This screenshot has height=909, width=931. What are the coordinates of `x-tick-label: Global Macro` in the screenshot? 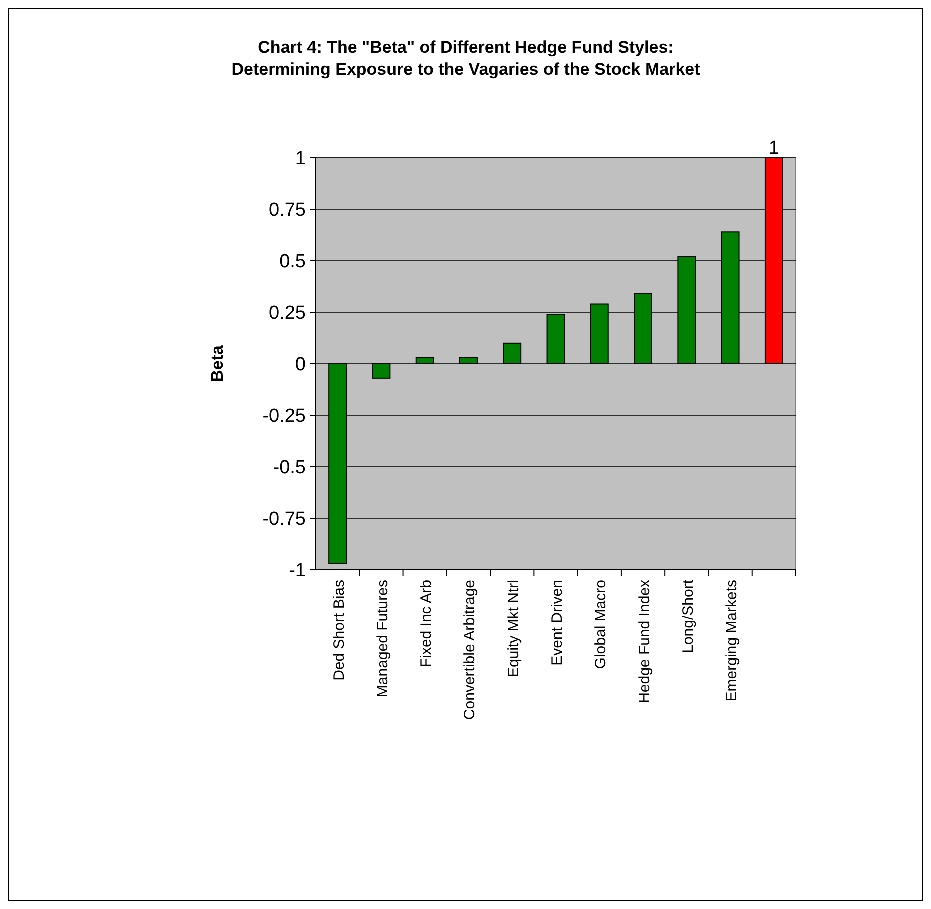 It's located at (601, 625).